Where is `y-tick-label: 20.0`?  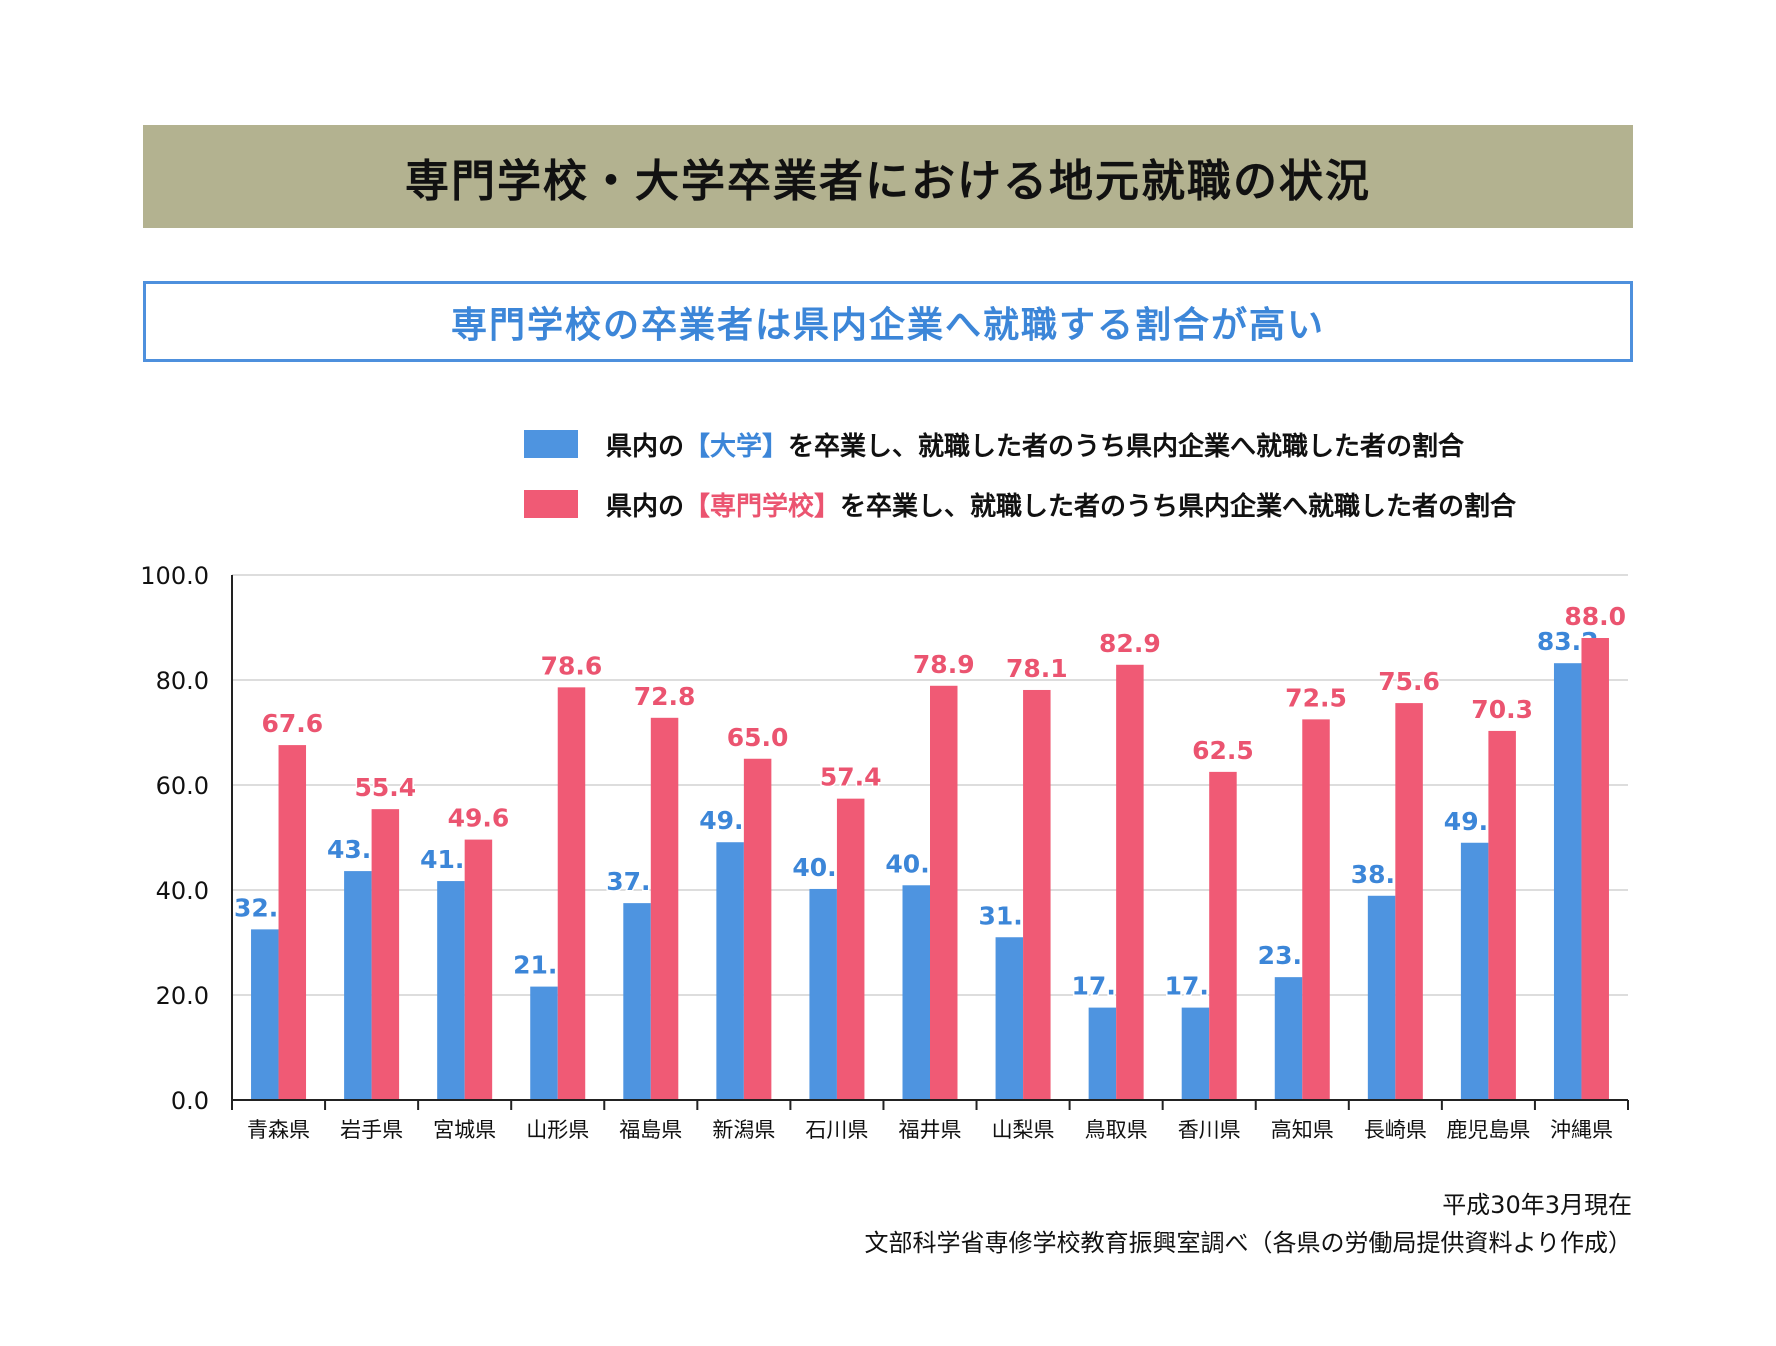 y-tick-label: 20.0 is located at coordinates (182, 996).